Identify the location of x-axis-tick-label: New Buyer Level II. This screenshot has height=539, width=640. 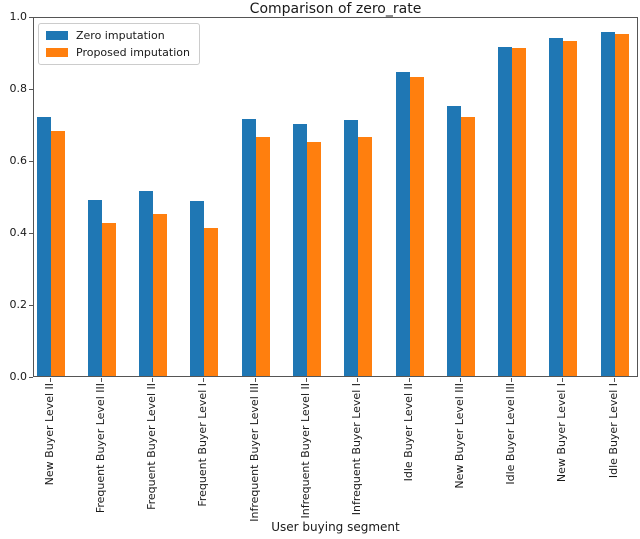
(49, 434).